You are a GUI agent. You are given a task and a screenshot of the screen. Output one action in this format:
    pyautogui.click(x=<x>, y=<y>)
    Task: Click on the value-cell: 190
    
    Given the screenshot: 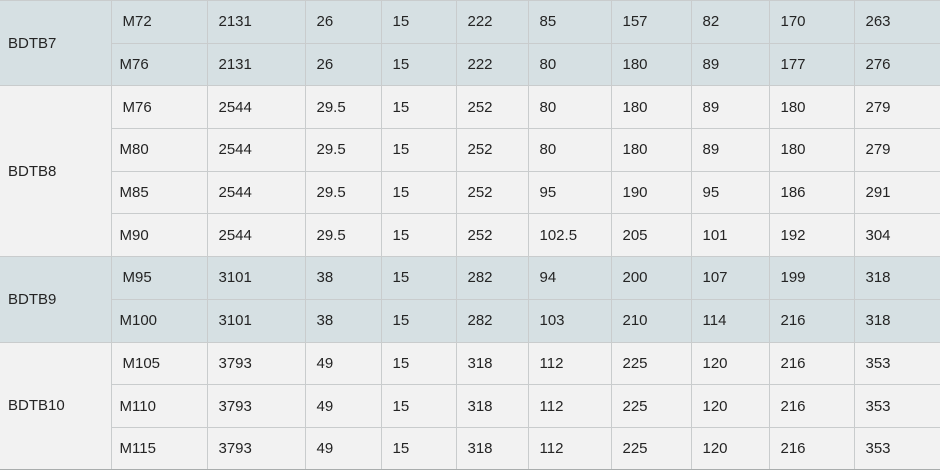 What is the action you would take?
    pyautogui.click(x=651, y=192)
    